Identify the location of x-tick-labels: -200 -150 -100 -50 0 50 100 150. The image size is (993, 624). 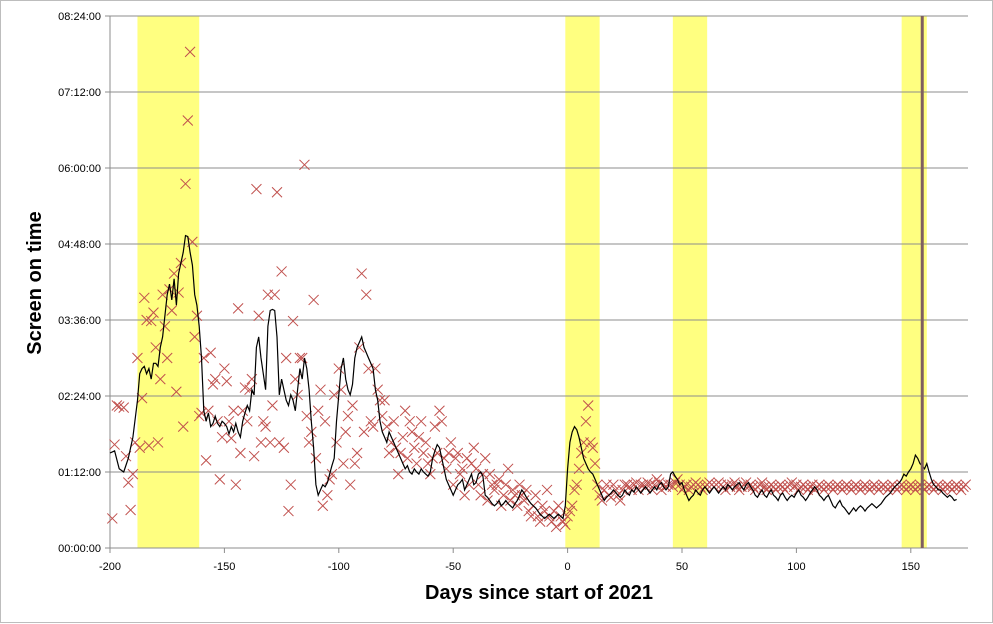
(509, 567).